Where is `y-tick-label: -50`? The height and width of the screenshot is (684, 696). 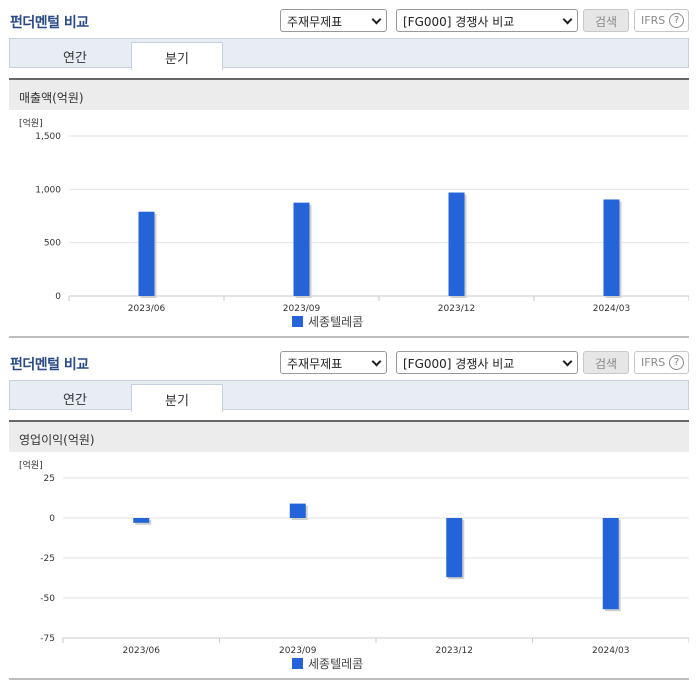 y-tick-label: -50 is located at coordinates (47, 599).